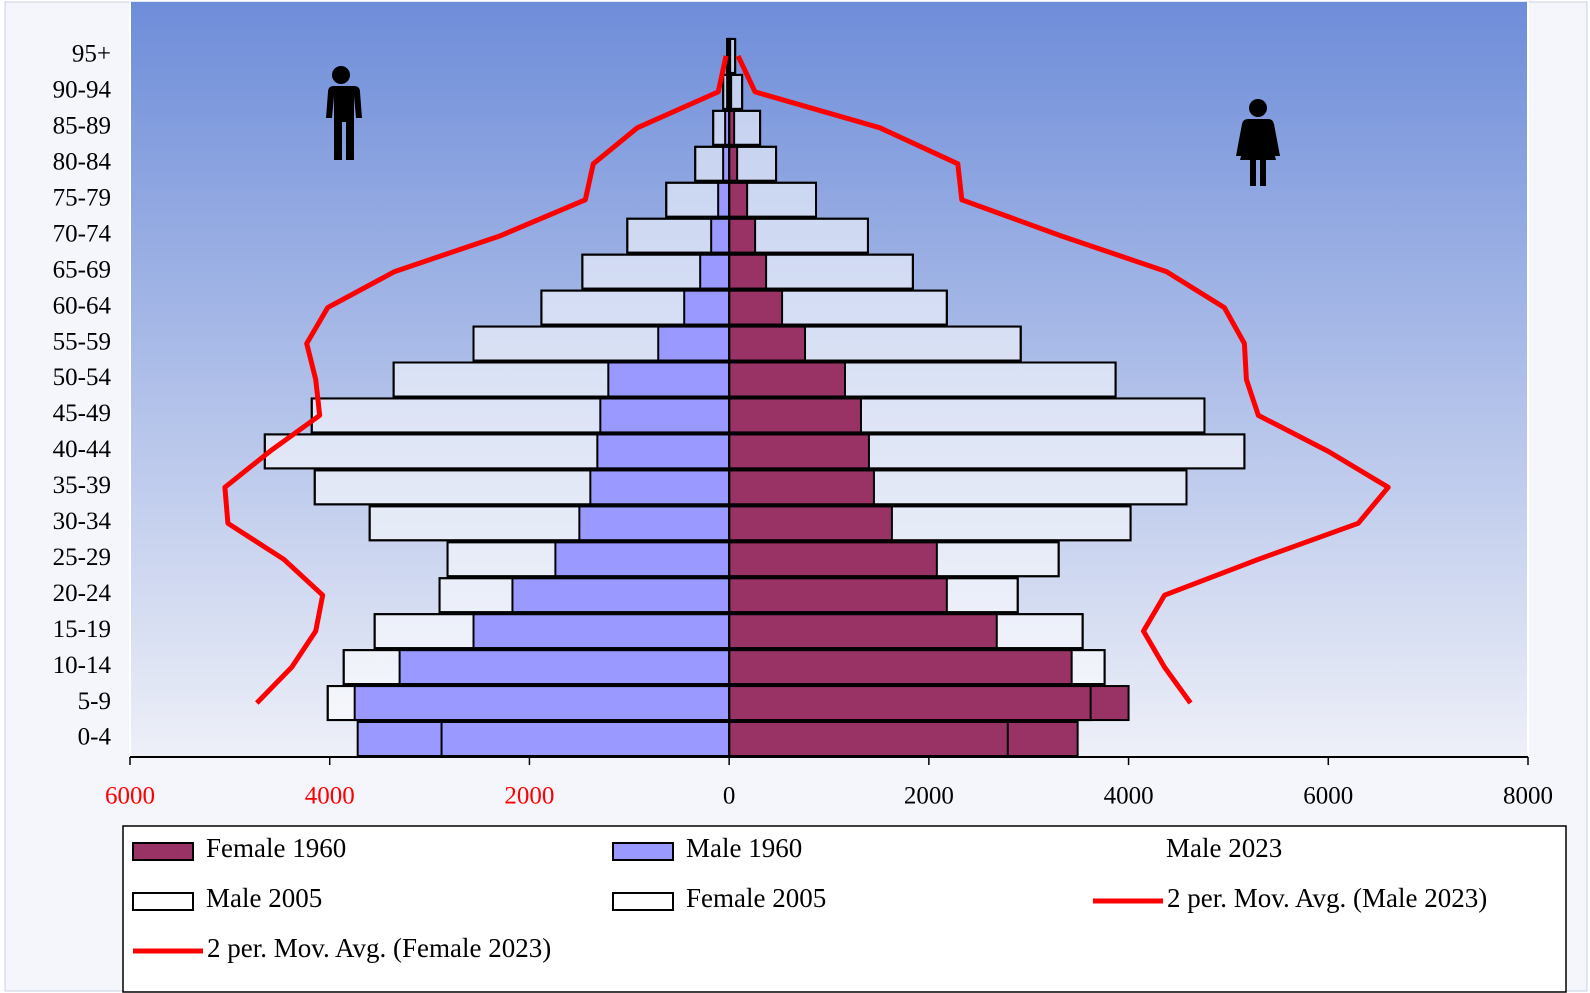  What do you see at coordinates (82, 341) in the screenshot?
I see `y-tick-label: 55-59` at bounding box center [82, 341].